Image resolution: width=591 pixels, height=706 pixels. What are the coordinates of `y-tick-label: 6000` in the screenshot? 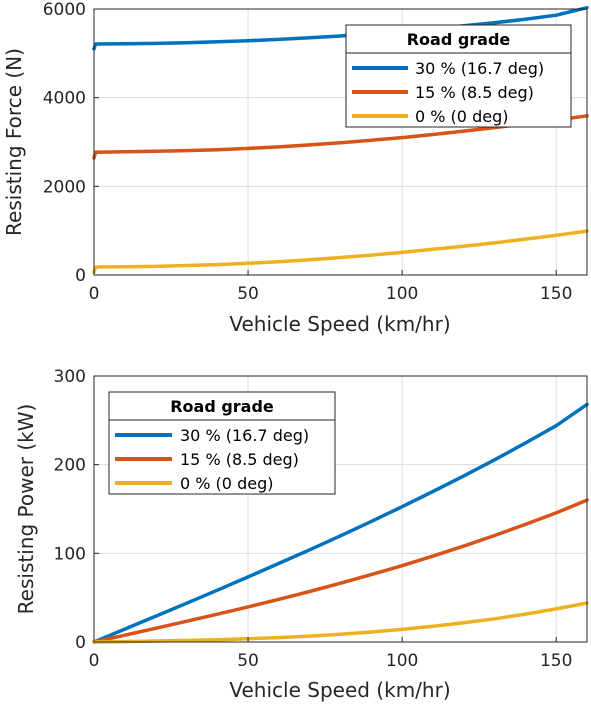 It's located at (64, 10).